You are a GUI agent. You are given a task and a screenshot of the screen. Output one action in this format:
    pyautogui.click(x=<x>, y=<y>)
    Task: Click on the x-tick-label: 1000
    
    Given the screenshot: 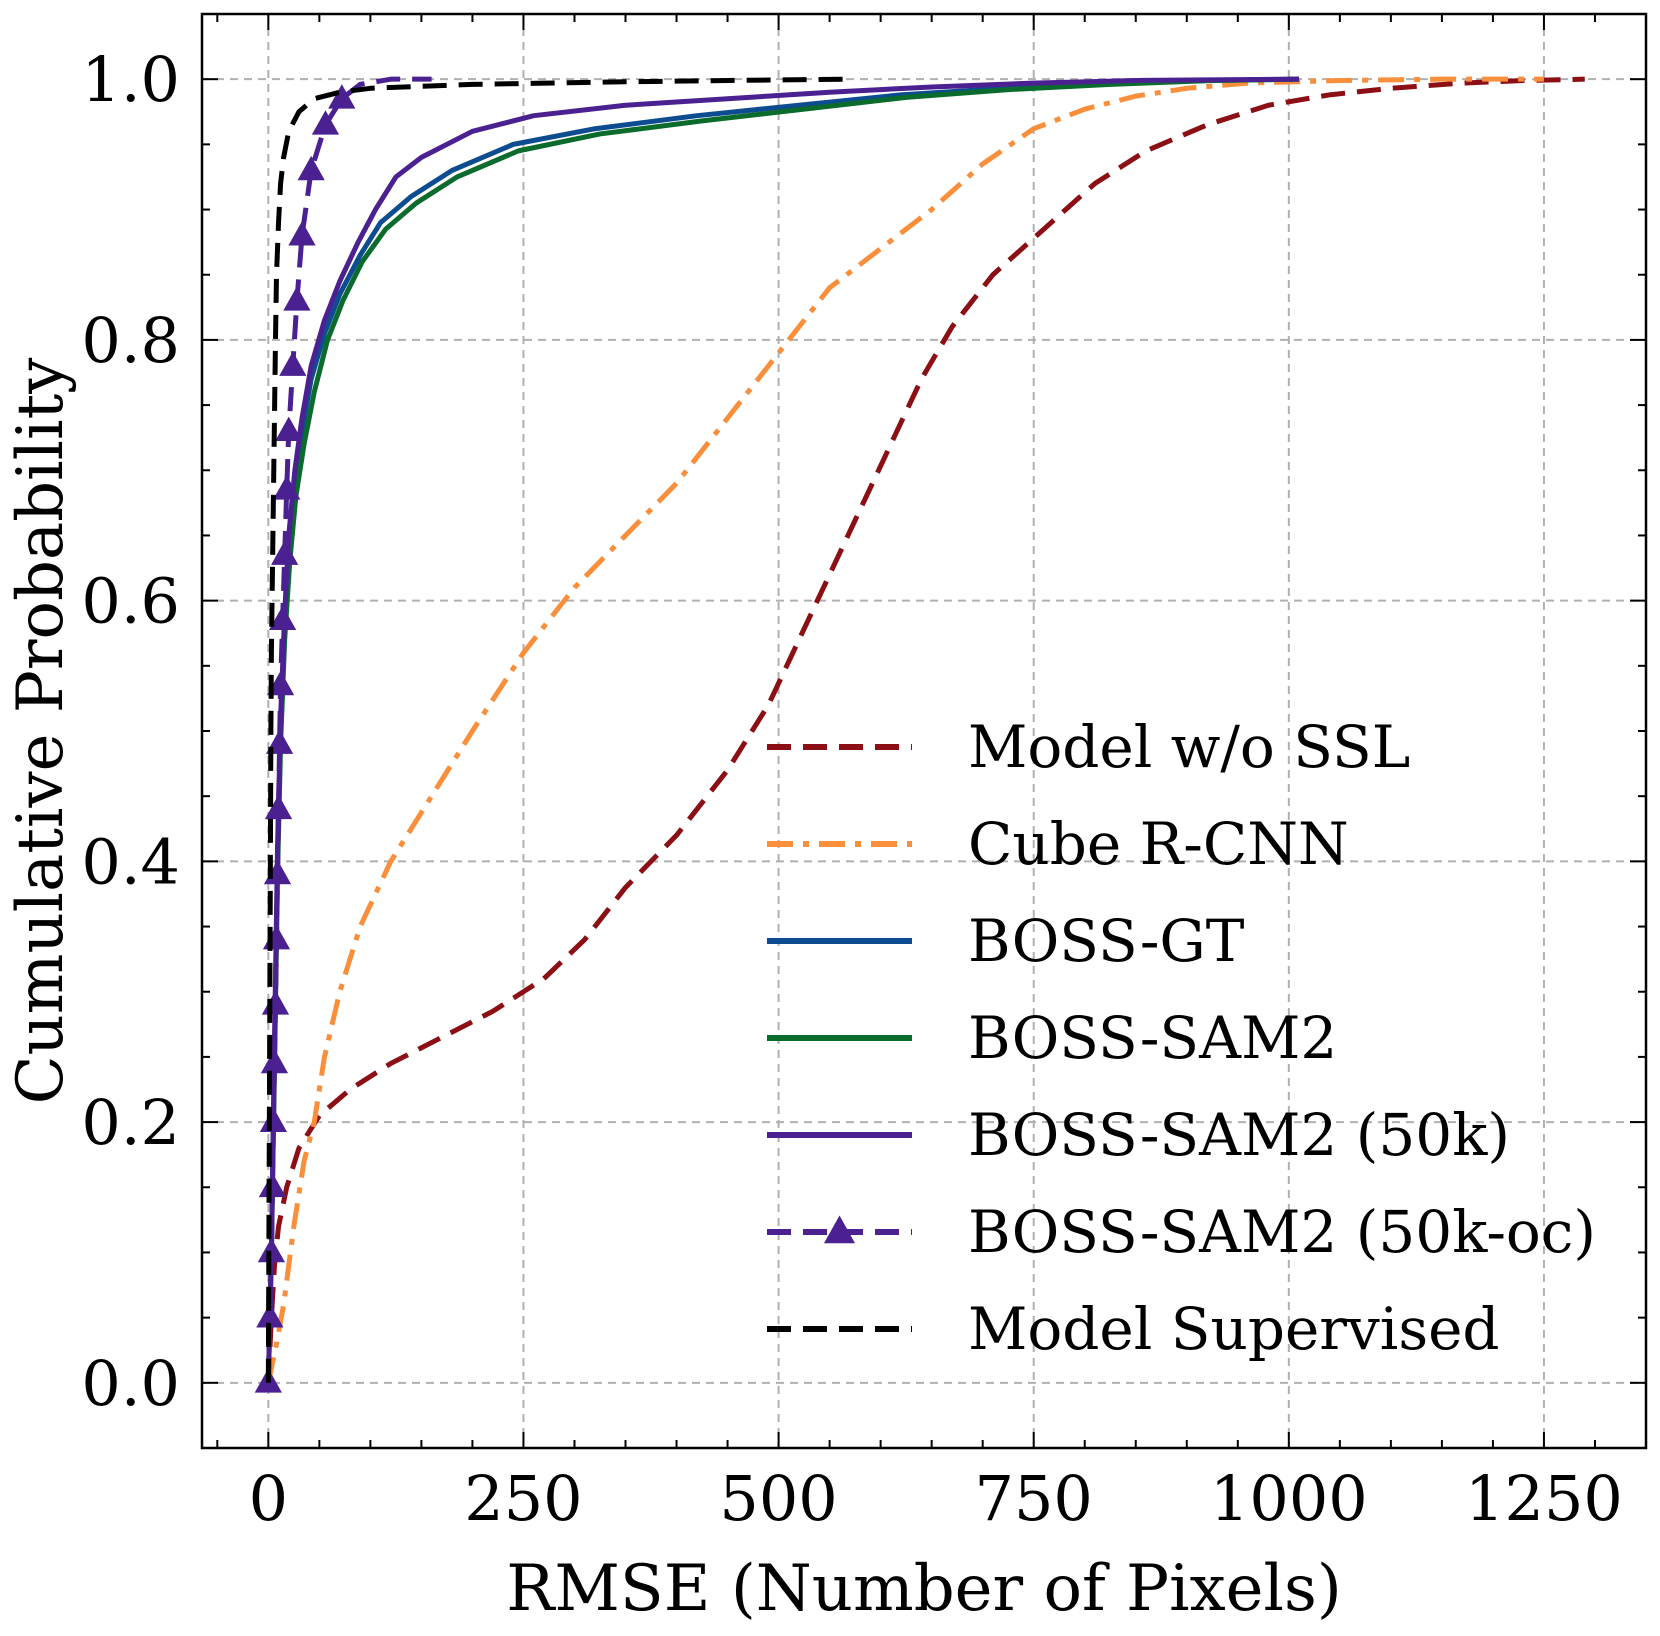 What is the action you would take?
    pyautogui.click(x=1289, y=1498)
    